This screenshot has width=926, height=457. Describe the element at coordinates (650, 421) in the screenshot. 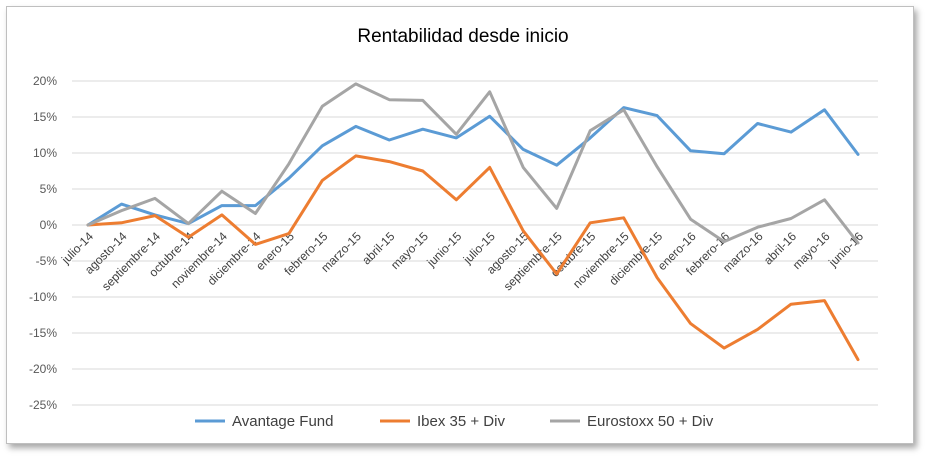

I see `legend-label: Eurostoxx 50 + Div` at that location.